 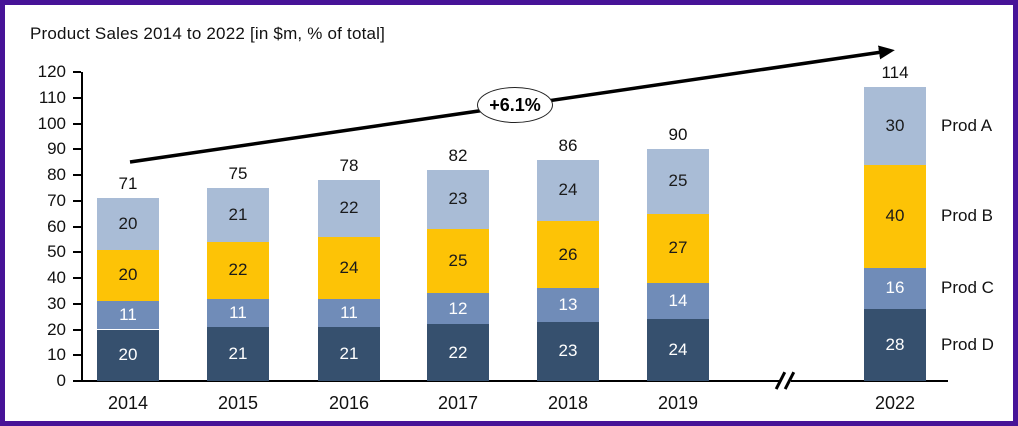 What do you see at coordinates (568, 145) in the screenshot?
I see `total-label: 86` at bounding box center [568, 145].